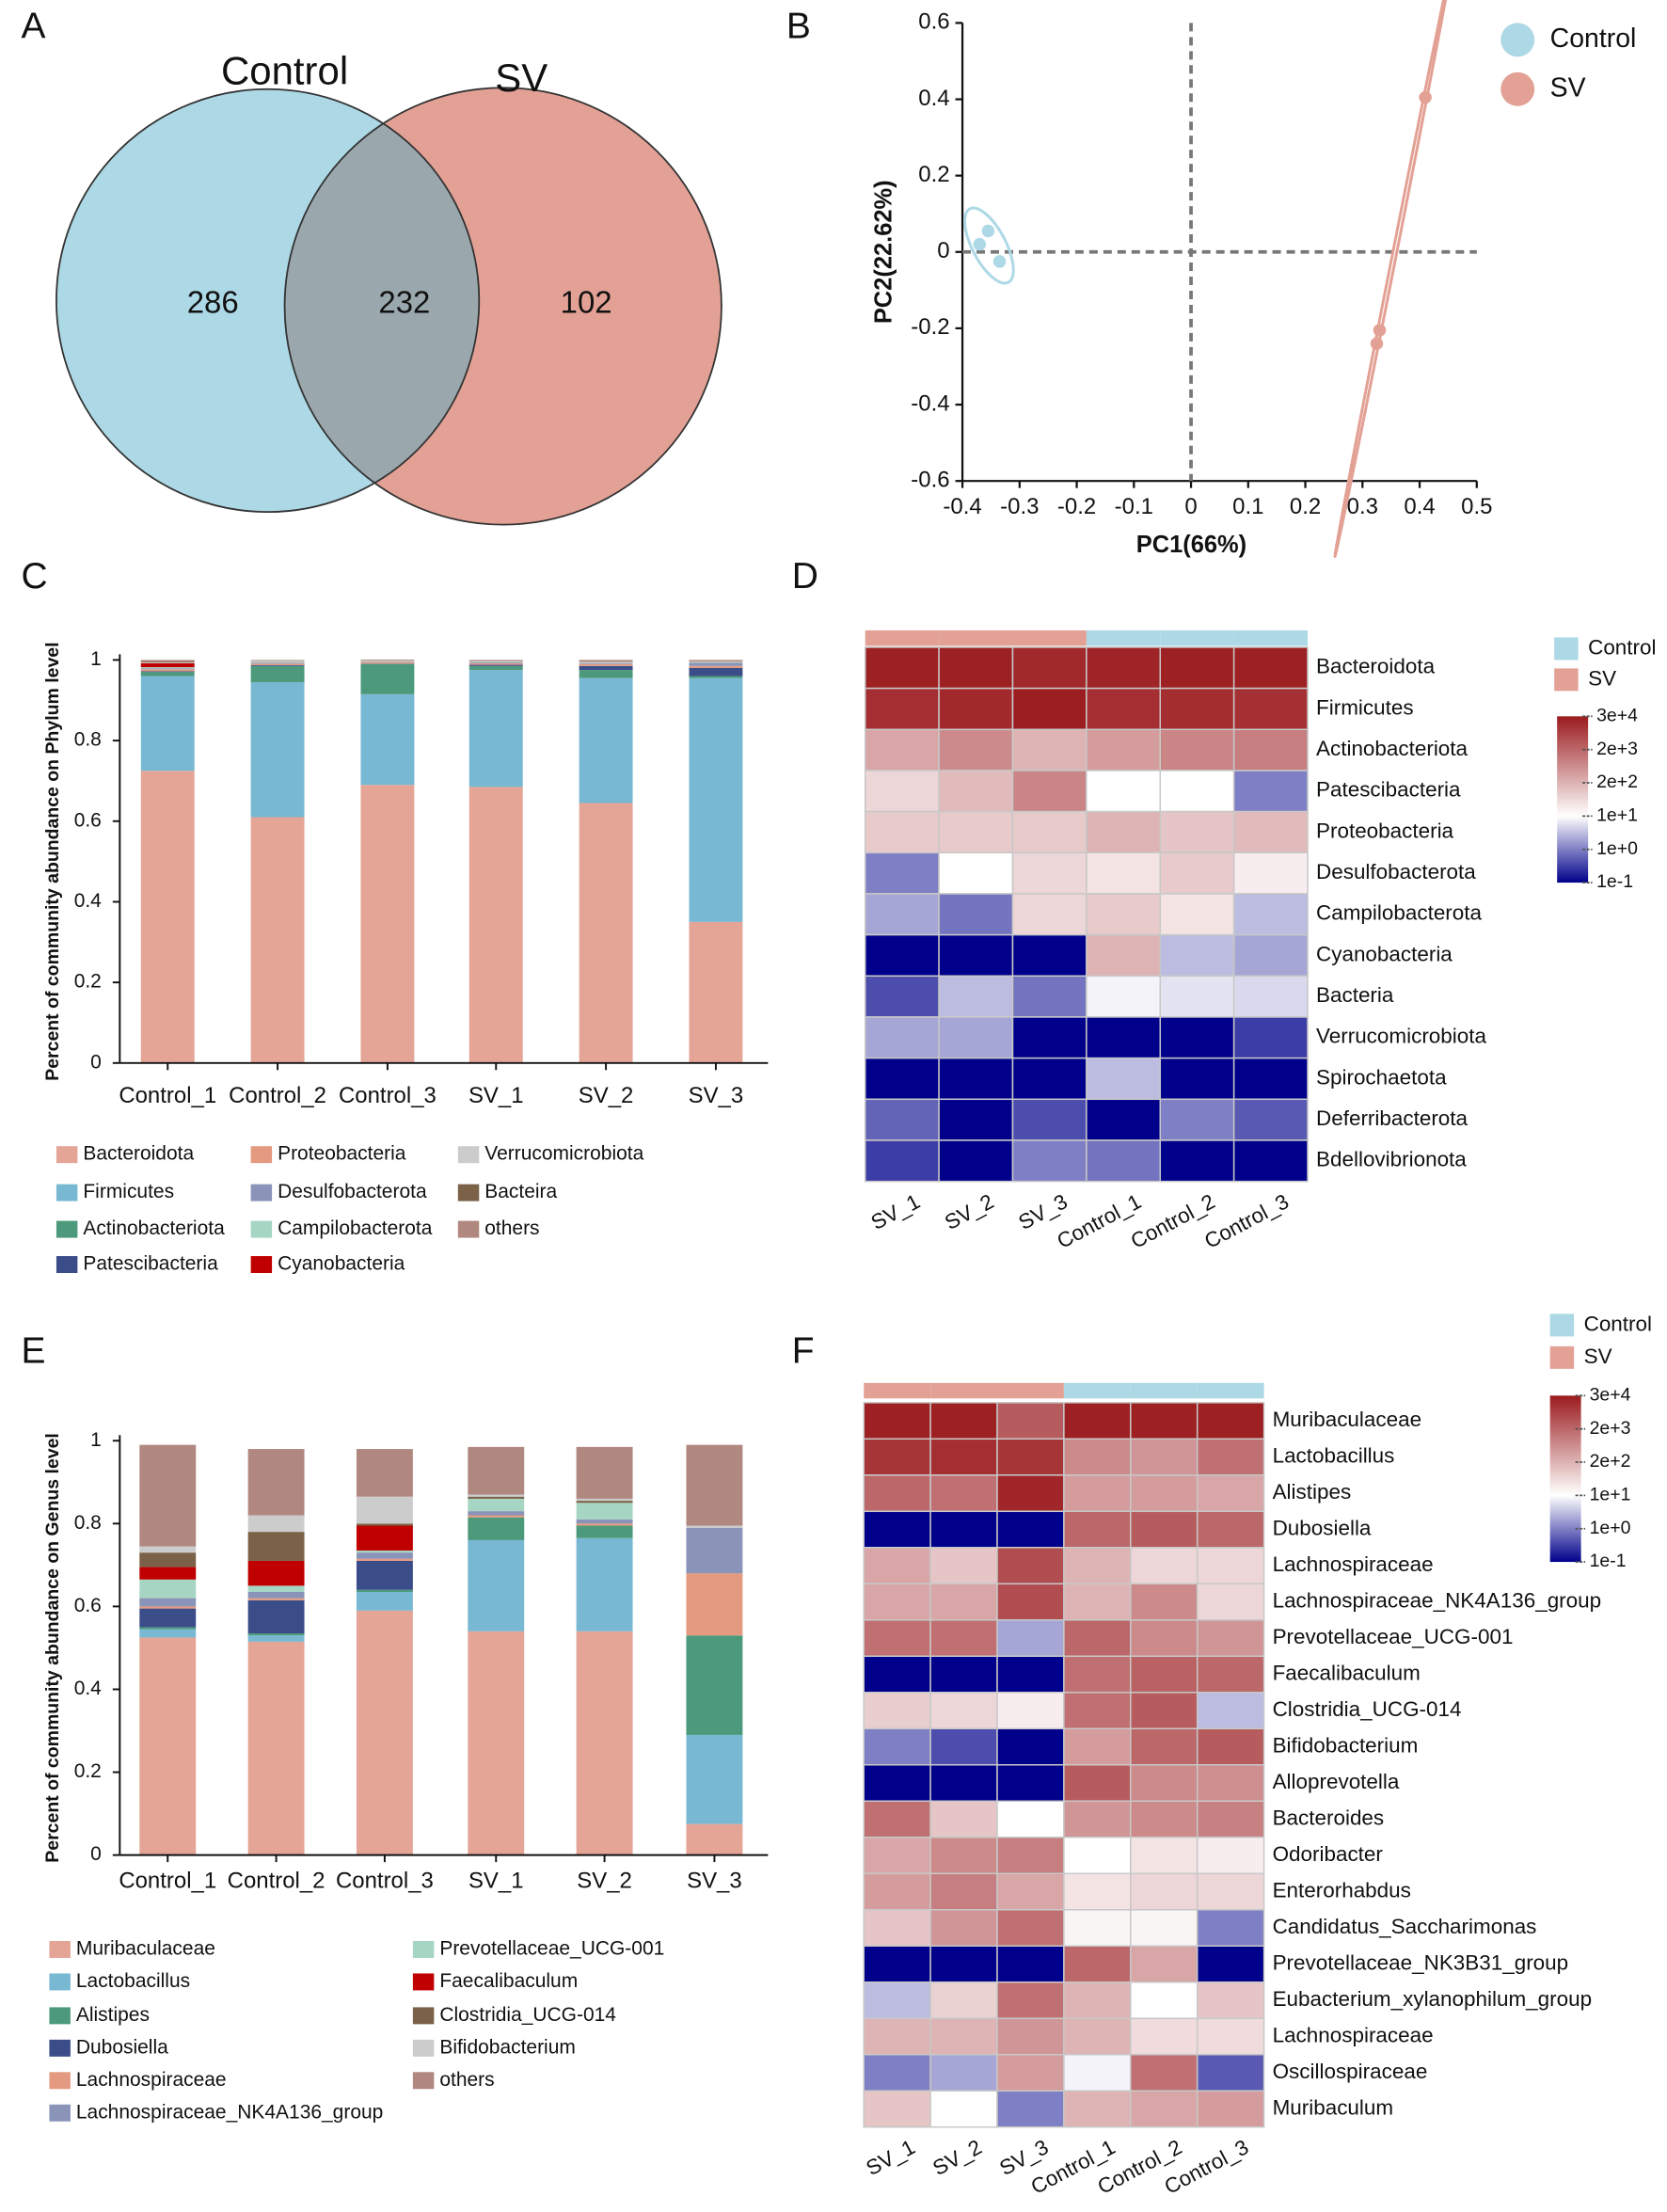 Image resolution: width=1667 pixels, height=2212 pixels. What do you see at coordinates (1385, 830) in the screenshot?
I see `row-label: Proteobacteria` at bounding box center [1385, 830].